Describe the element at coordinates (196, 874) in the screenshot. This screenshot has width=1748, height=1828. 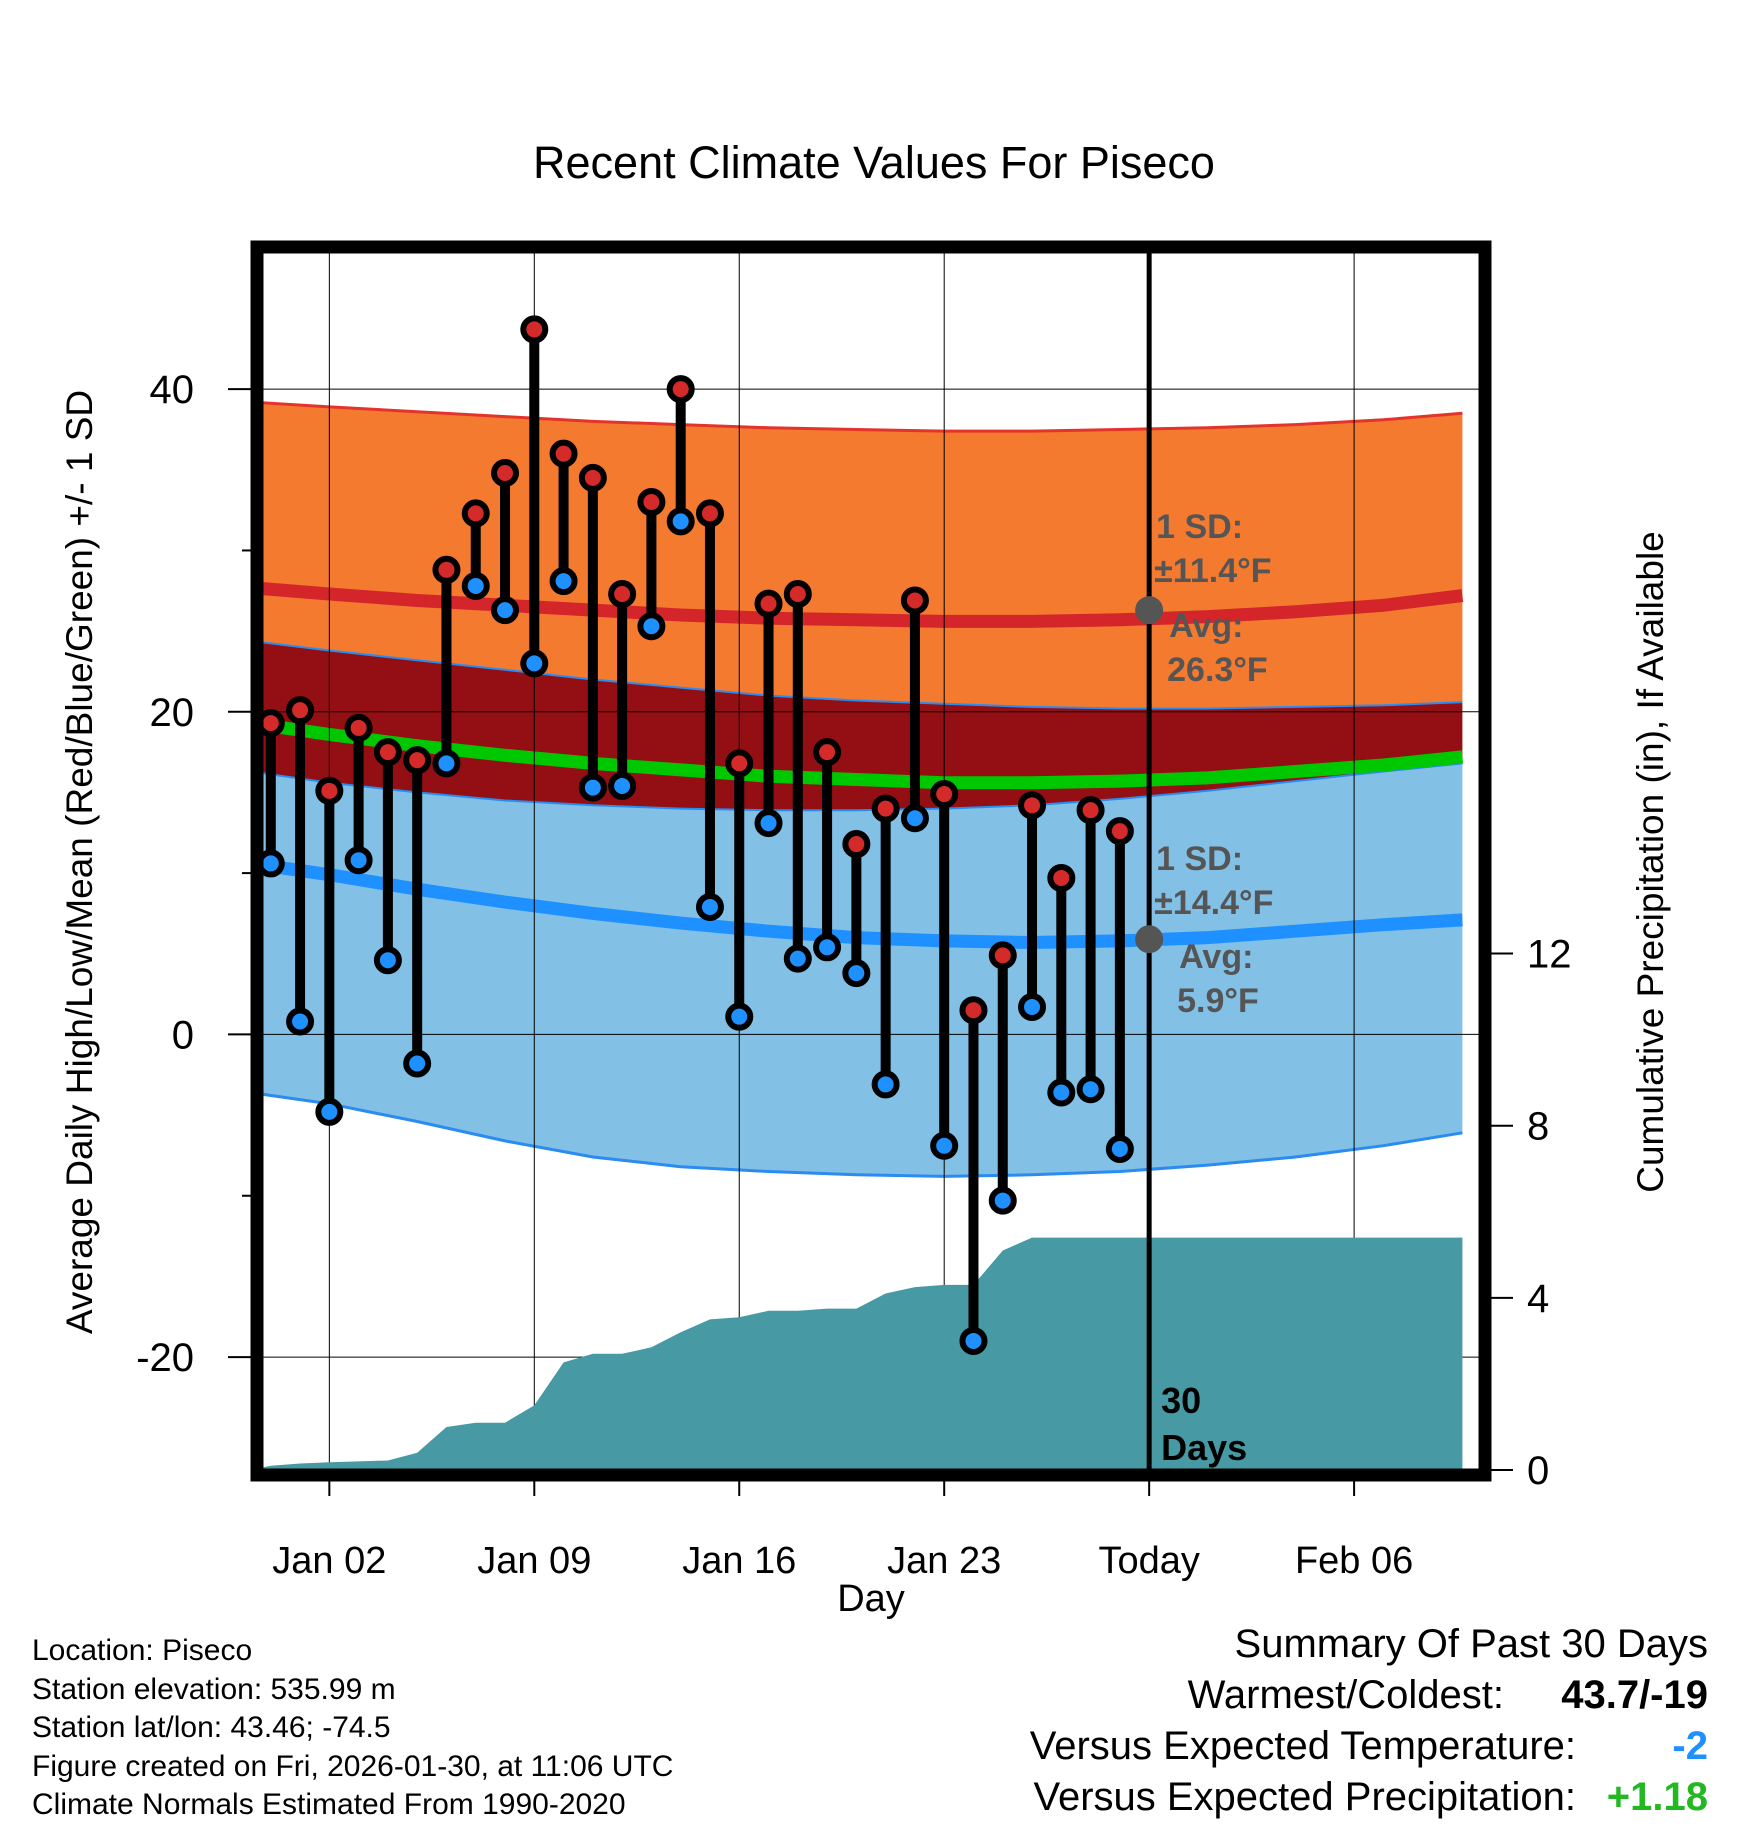
I see `y-axis-left: 40 20 0 -20` at that location.